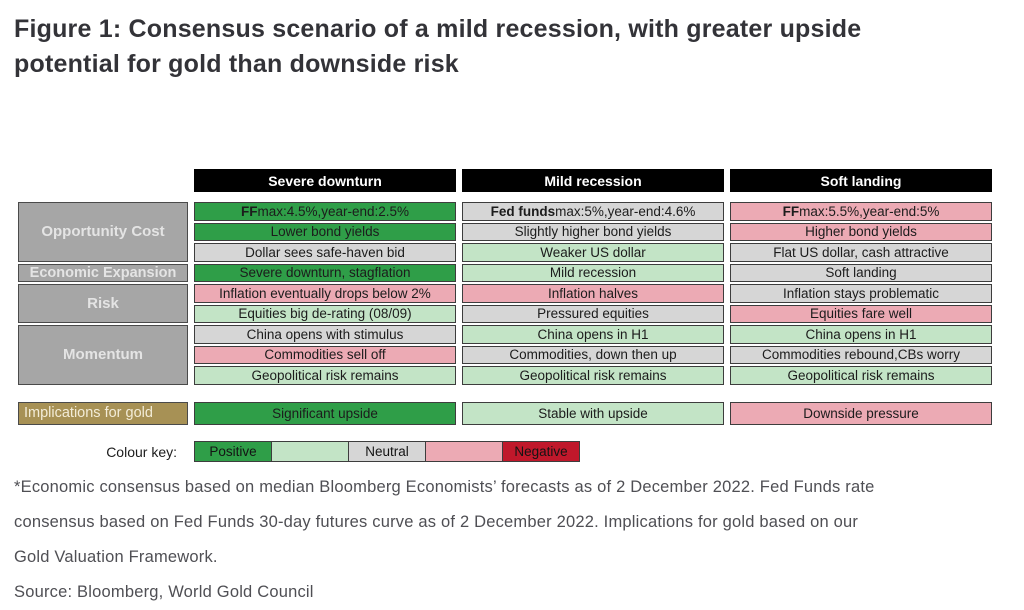 The height and width of the screenshot is (610, 1024). I want to click on cell-text: max:5.5%,year-end:5%, so click(869, 211).